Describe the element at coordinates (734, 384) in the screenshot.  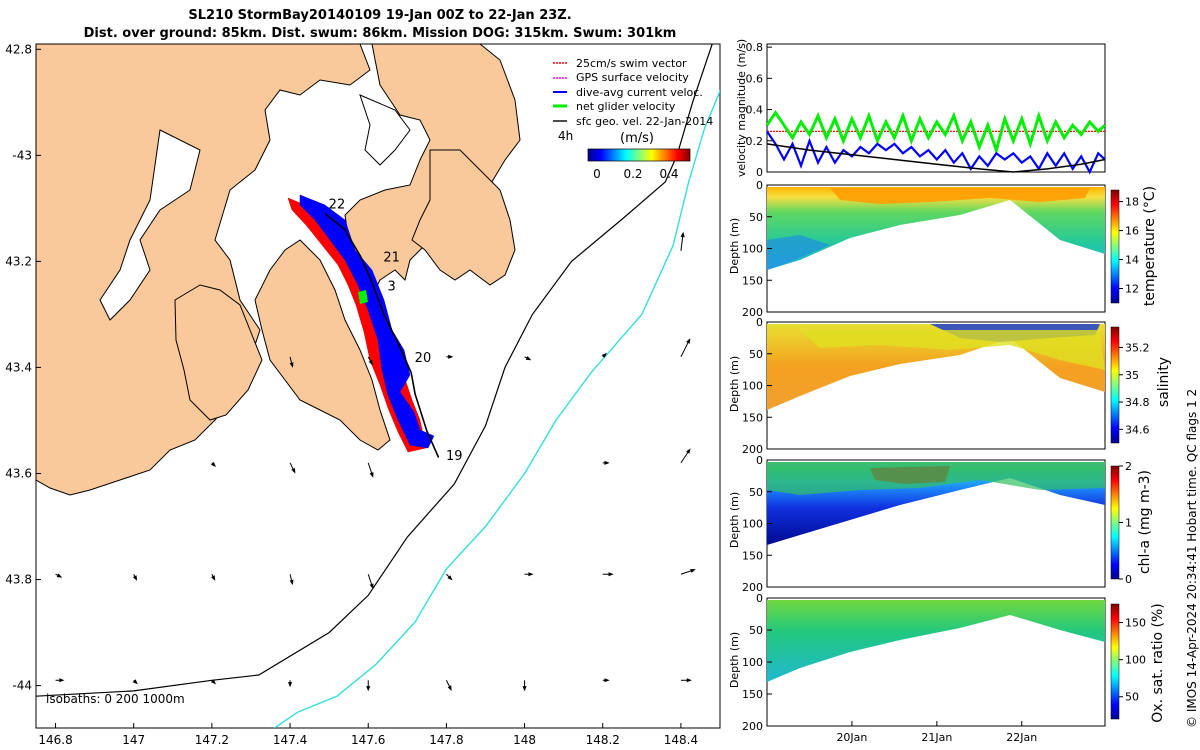
I see `salinity-y-label: Depth (m)` at that location.